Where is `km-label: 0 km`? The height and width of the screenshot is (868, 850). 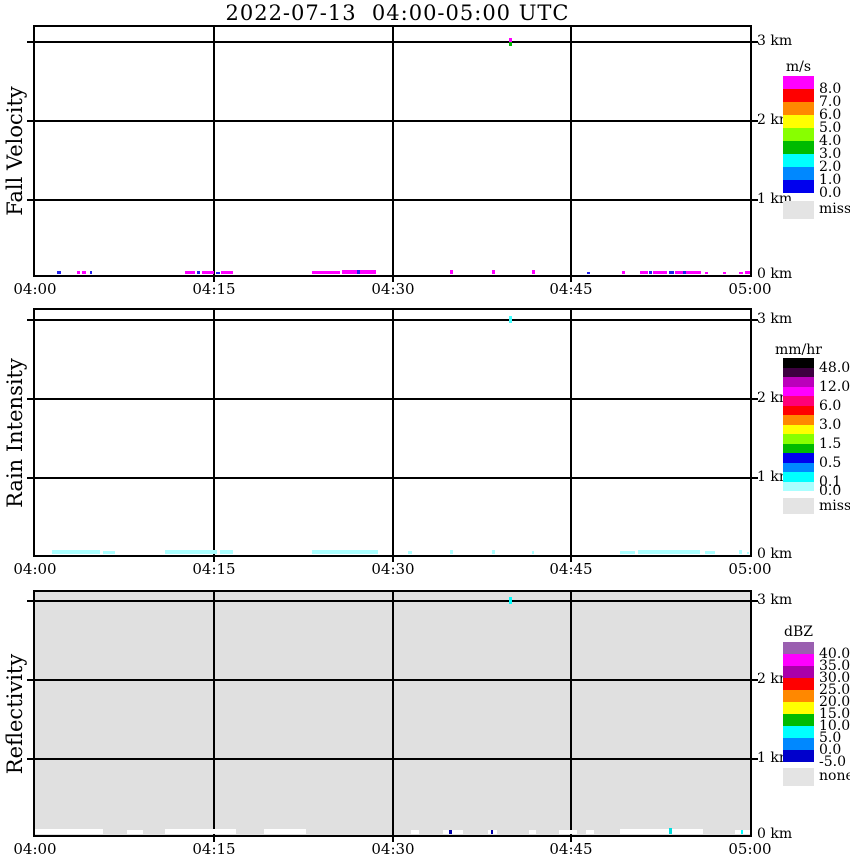
km-label: 0 km is located at coordinates (775, 274).